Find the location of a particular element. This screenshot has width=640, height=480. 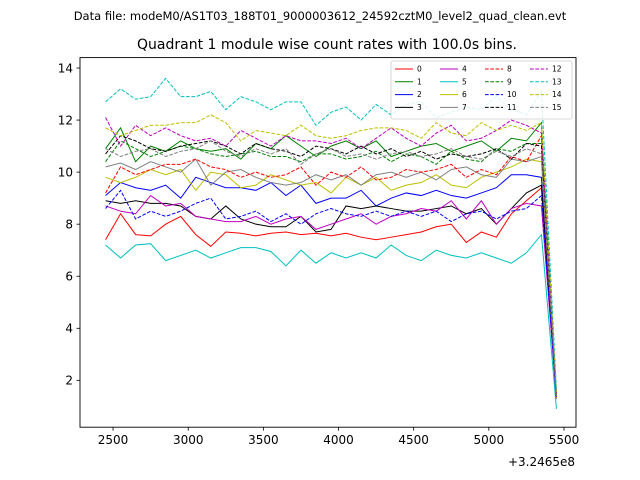

legend-label-8: 8 is located at coordinates (509, 69).